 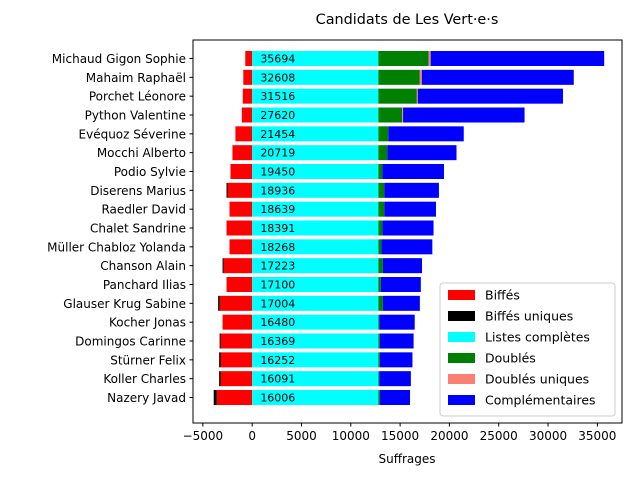 I want to click on legend-label: Biffés uniques, so click(x=529, y=316).